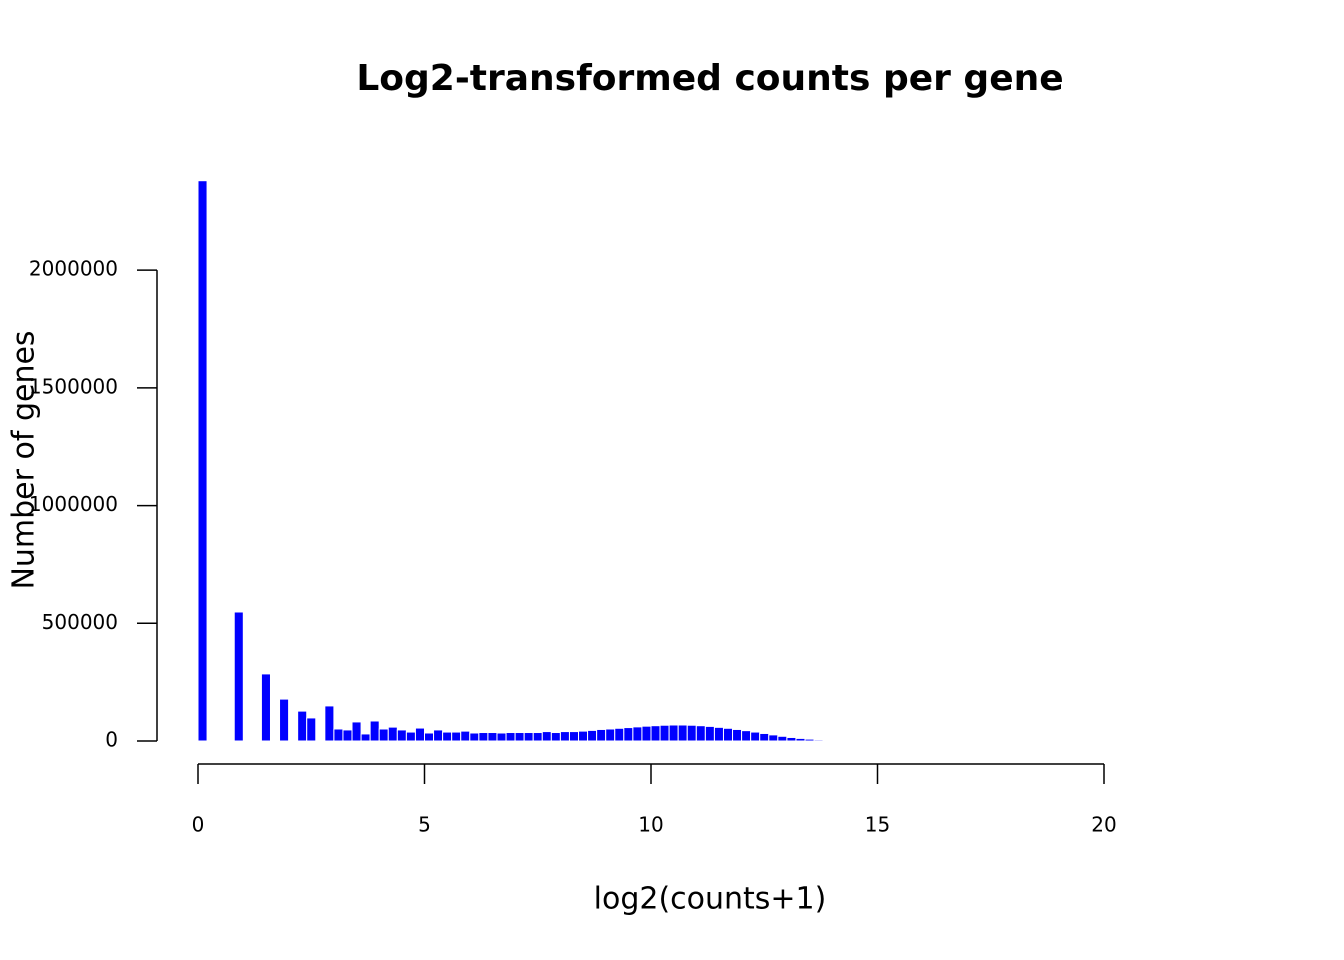 The image size is (1344, 960). Describe the element at coordinates (24, 459) in the screenshot. I see `y-axis-label: Number of genes` at that location.